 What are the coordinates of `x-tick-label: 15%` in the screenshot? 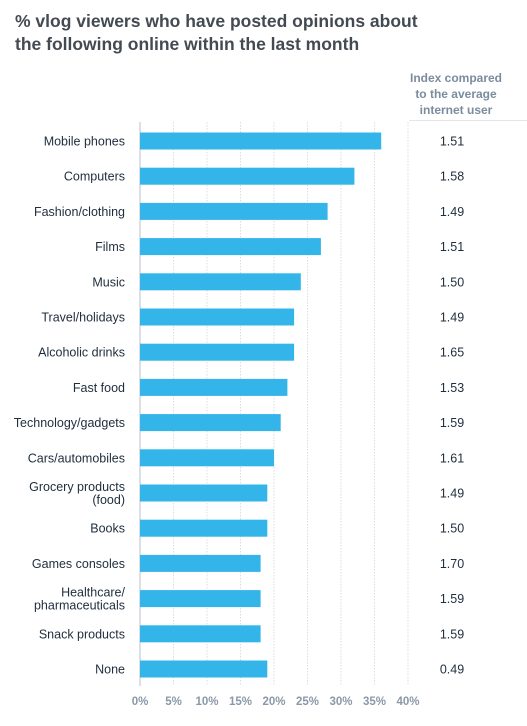 It's located at (240, 702).